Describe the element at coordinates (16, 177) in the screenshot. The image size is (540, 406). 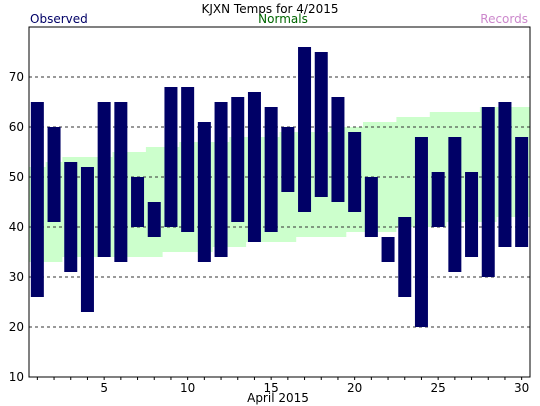
I see `y-tick-label: 50` at that location.